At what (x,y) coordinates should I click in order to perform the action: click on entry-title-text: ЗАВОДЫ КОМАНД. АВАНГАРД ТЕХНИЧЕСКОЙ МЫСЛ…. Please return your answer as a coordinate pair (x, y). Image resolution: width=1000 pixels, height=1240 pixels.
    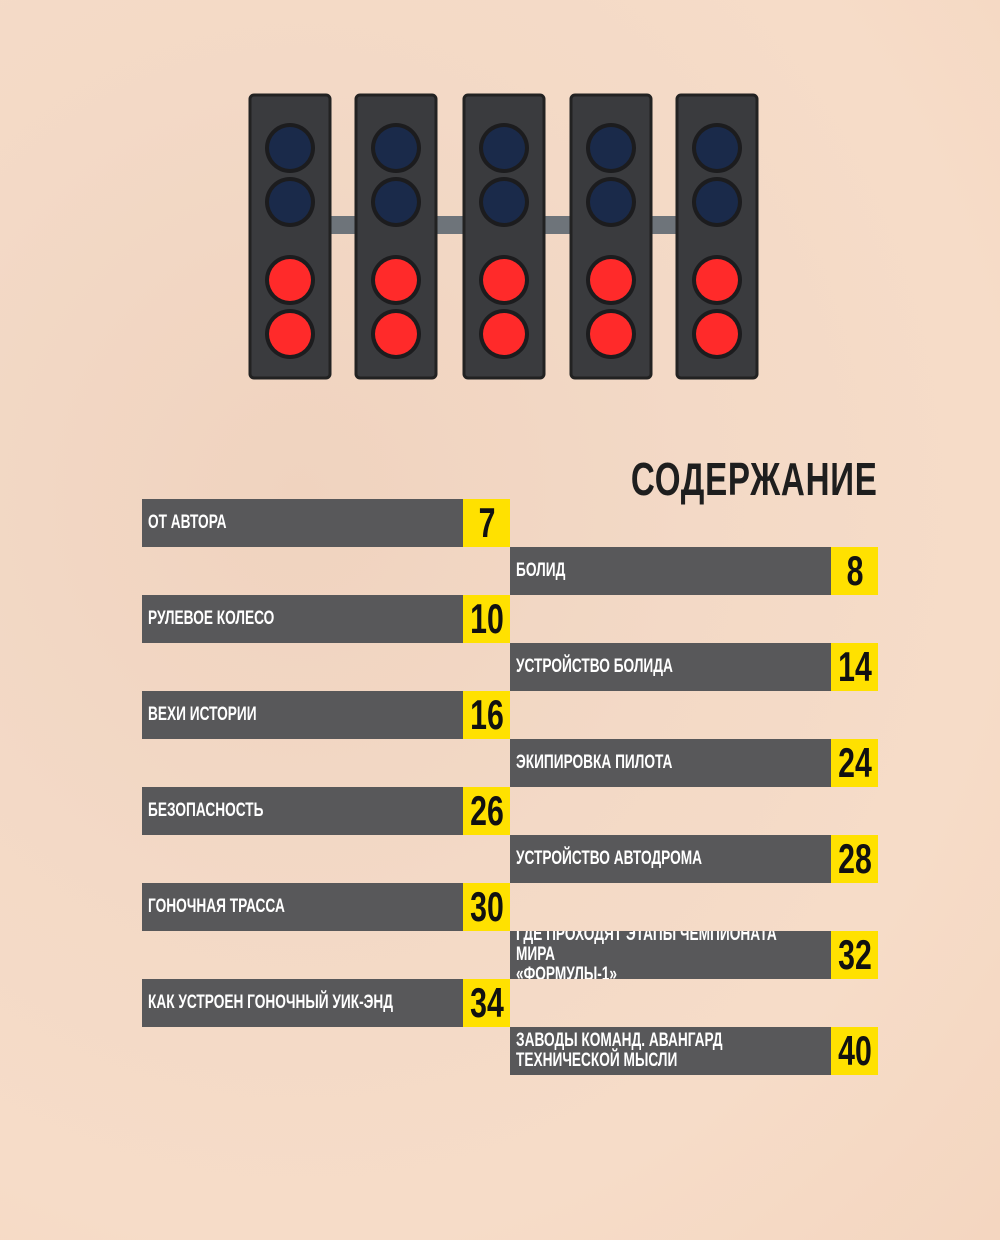
    Looking at the image, I should click on (619, 1050).